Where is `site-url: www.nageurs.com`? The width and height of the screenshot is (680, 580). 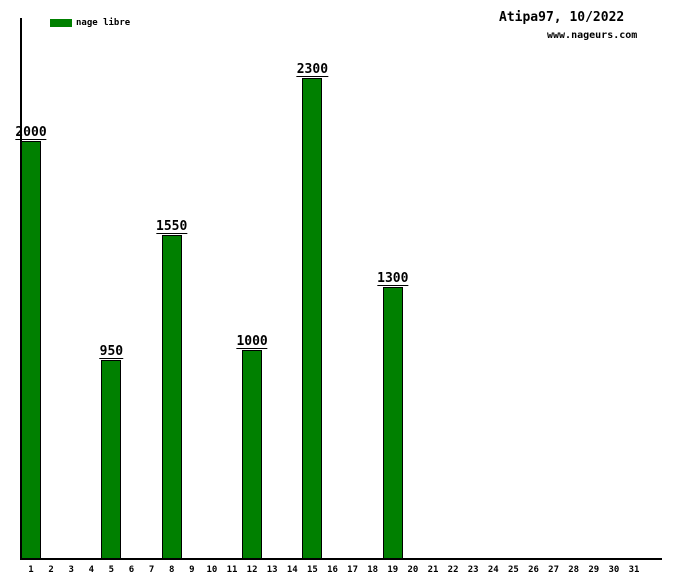
site-url: www.nageurs.com is located at coordinates (592, 35).